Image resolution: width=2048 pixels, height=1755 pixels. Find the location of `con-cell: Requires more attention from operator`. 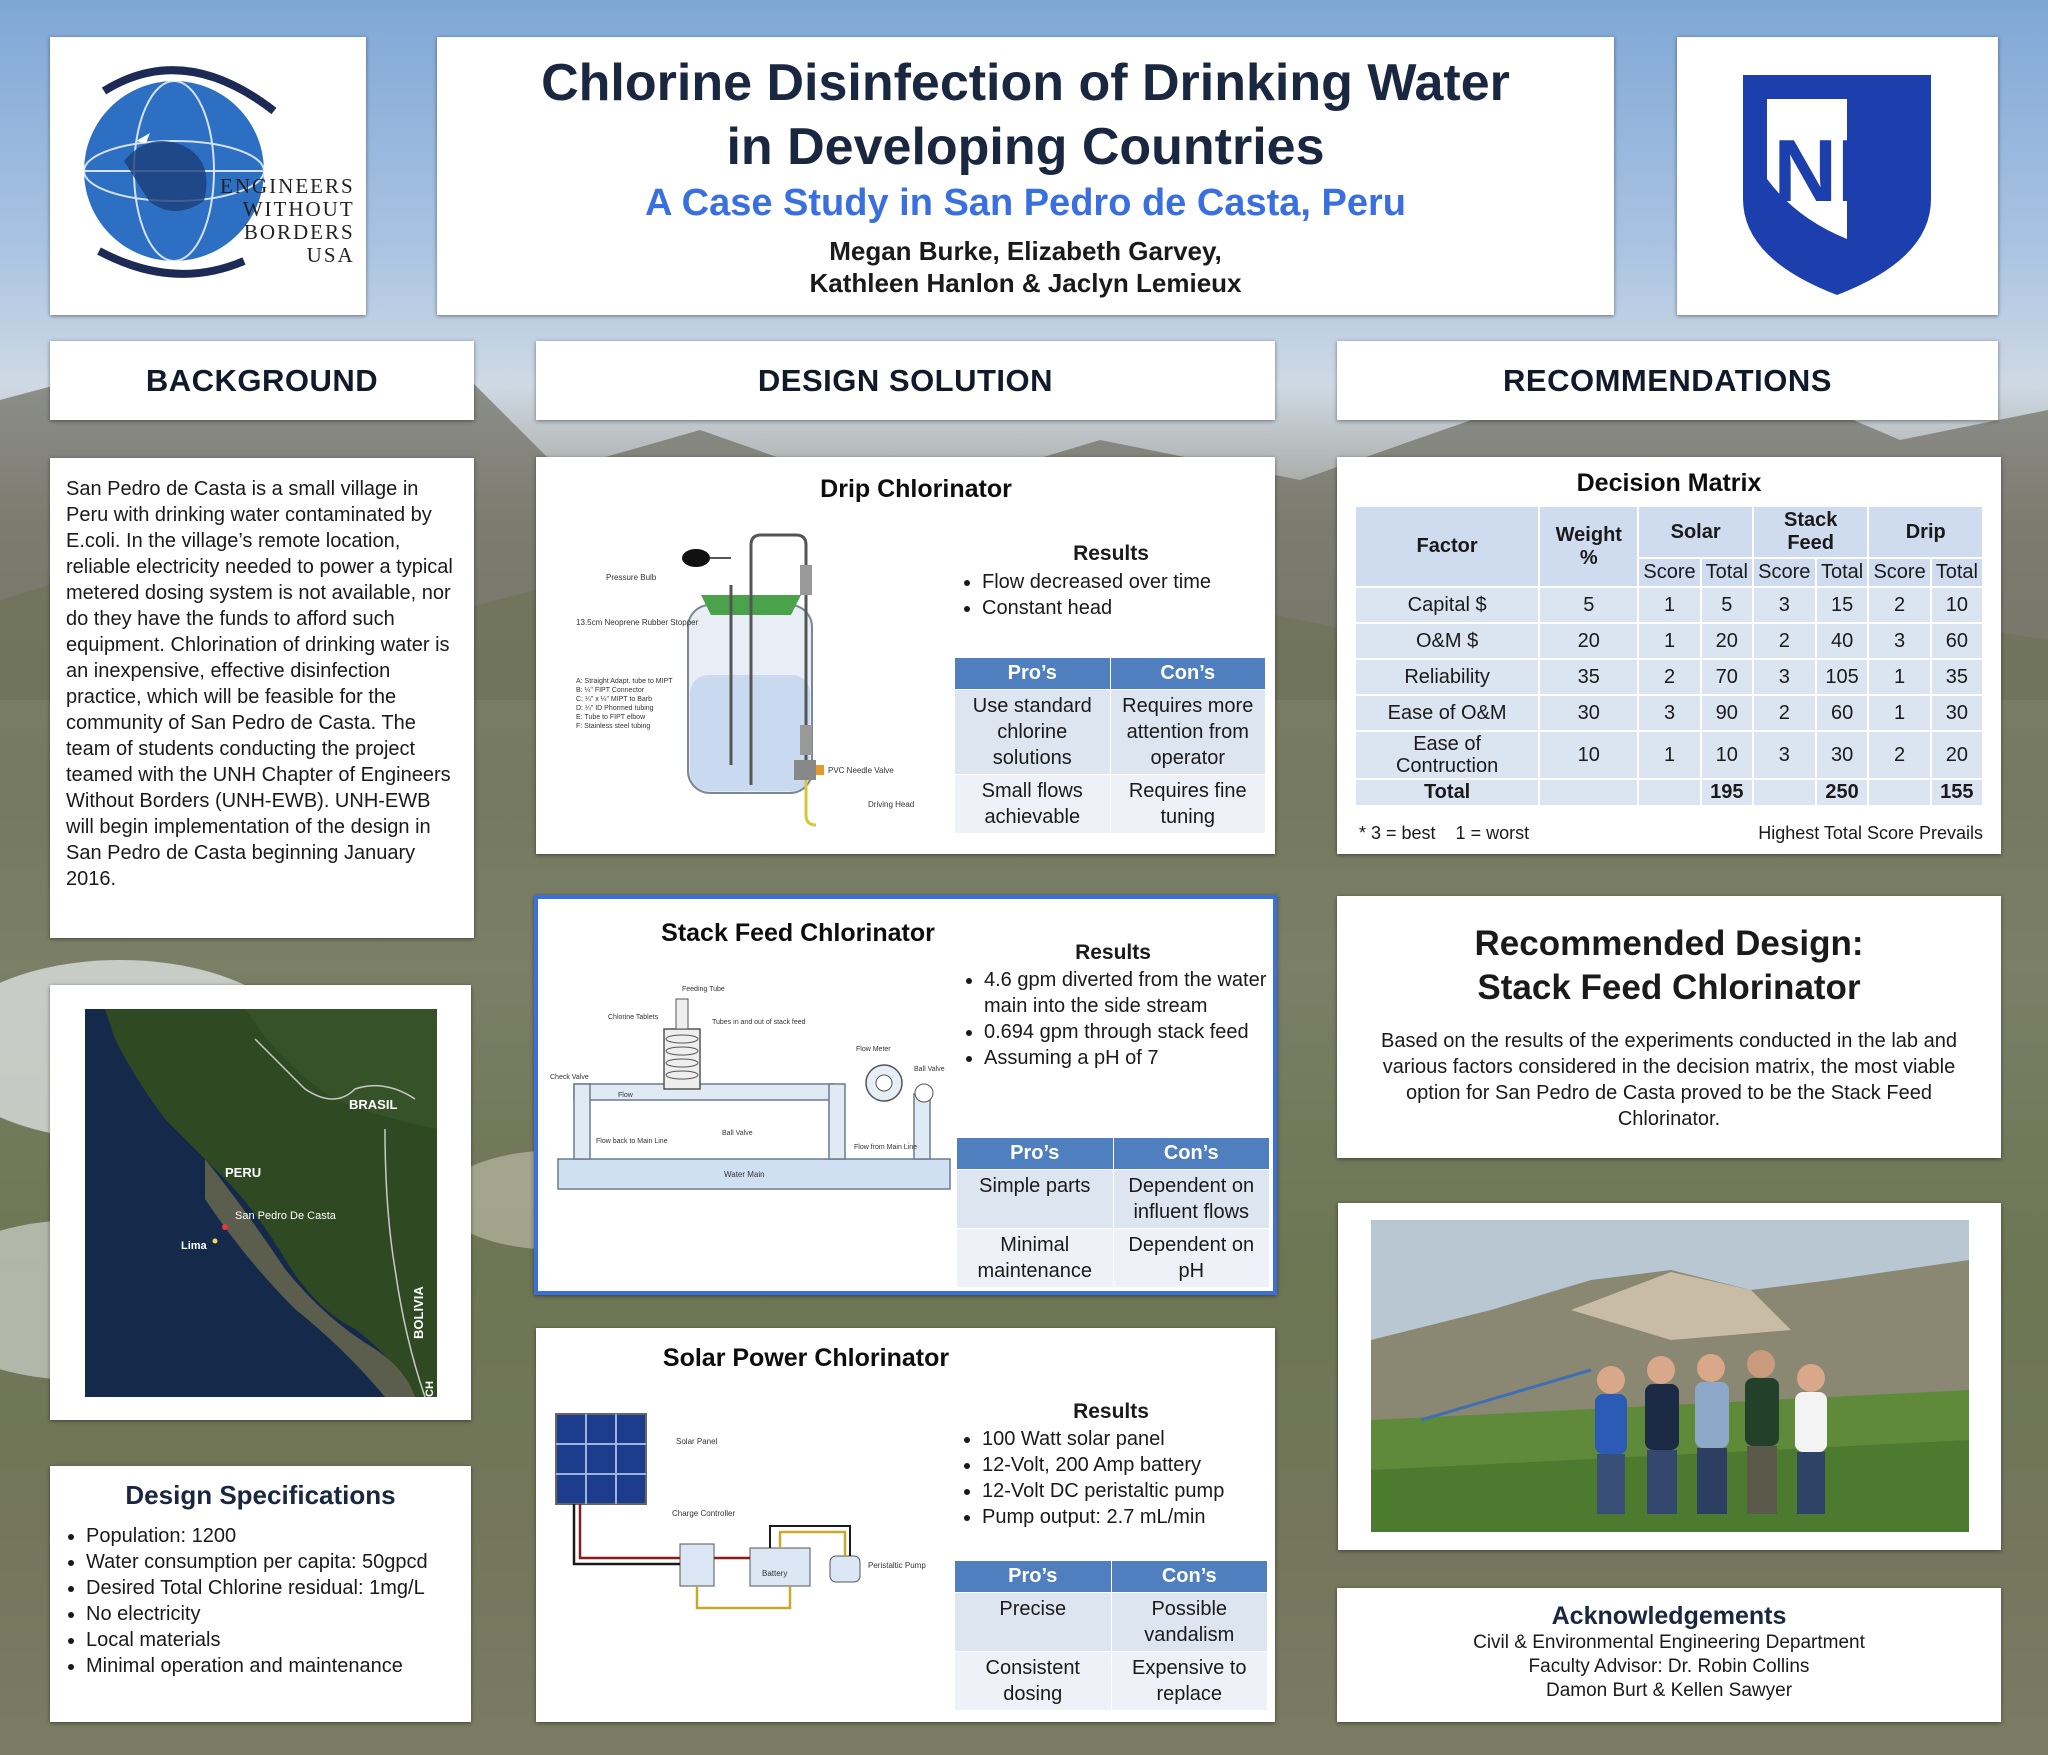

con-cell: Requires more attention from operator is located at coordinates (1187, 732).